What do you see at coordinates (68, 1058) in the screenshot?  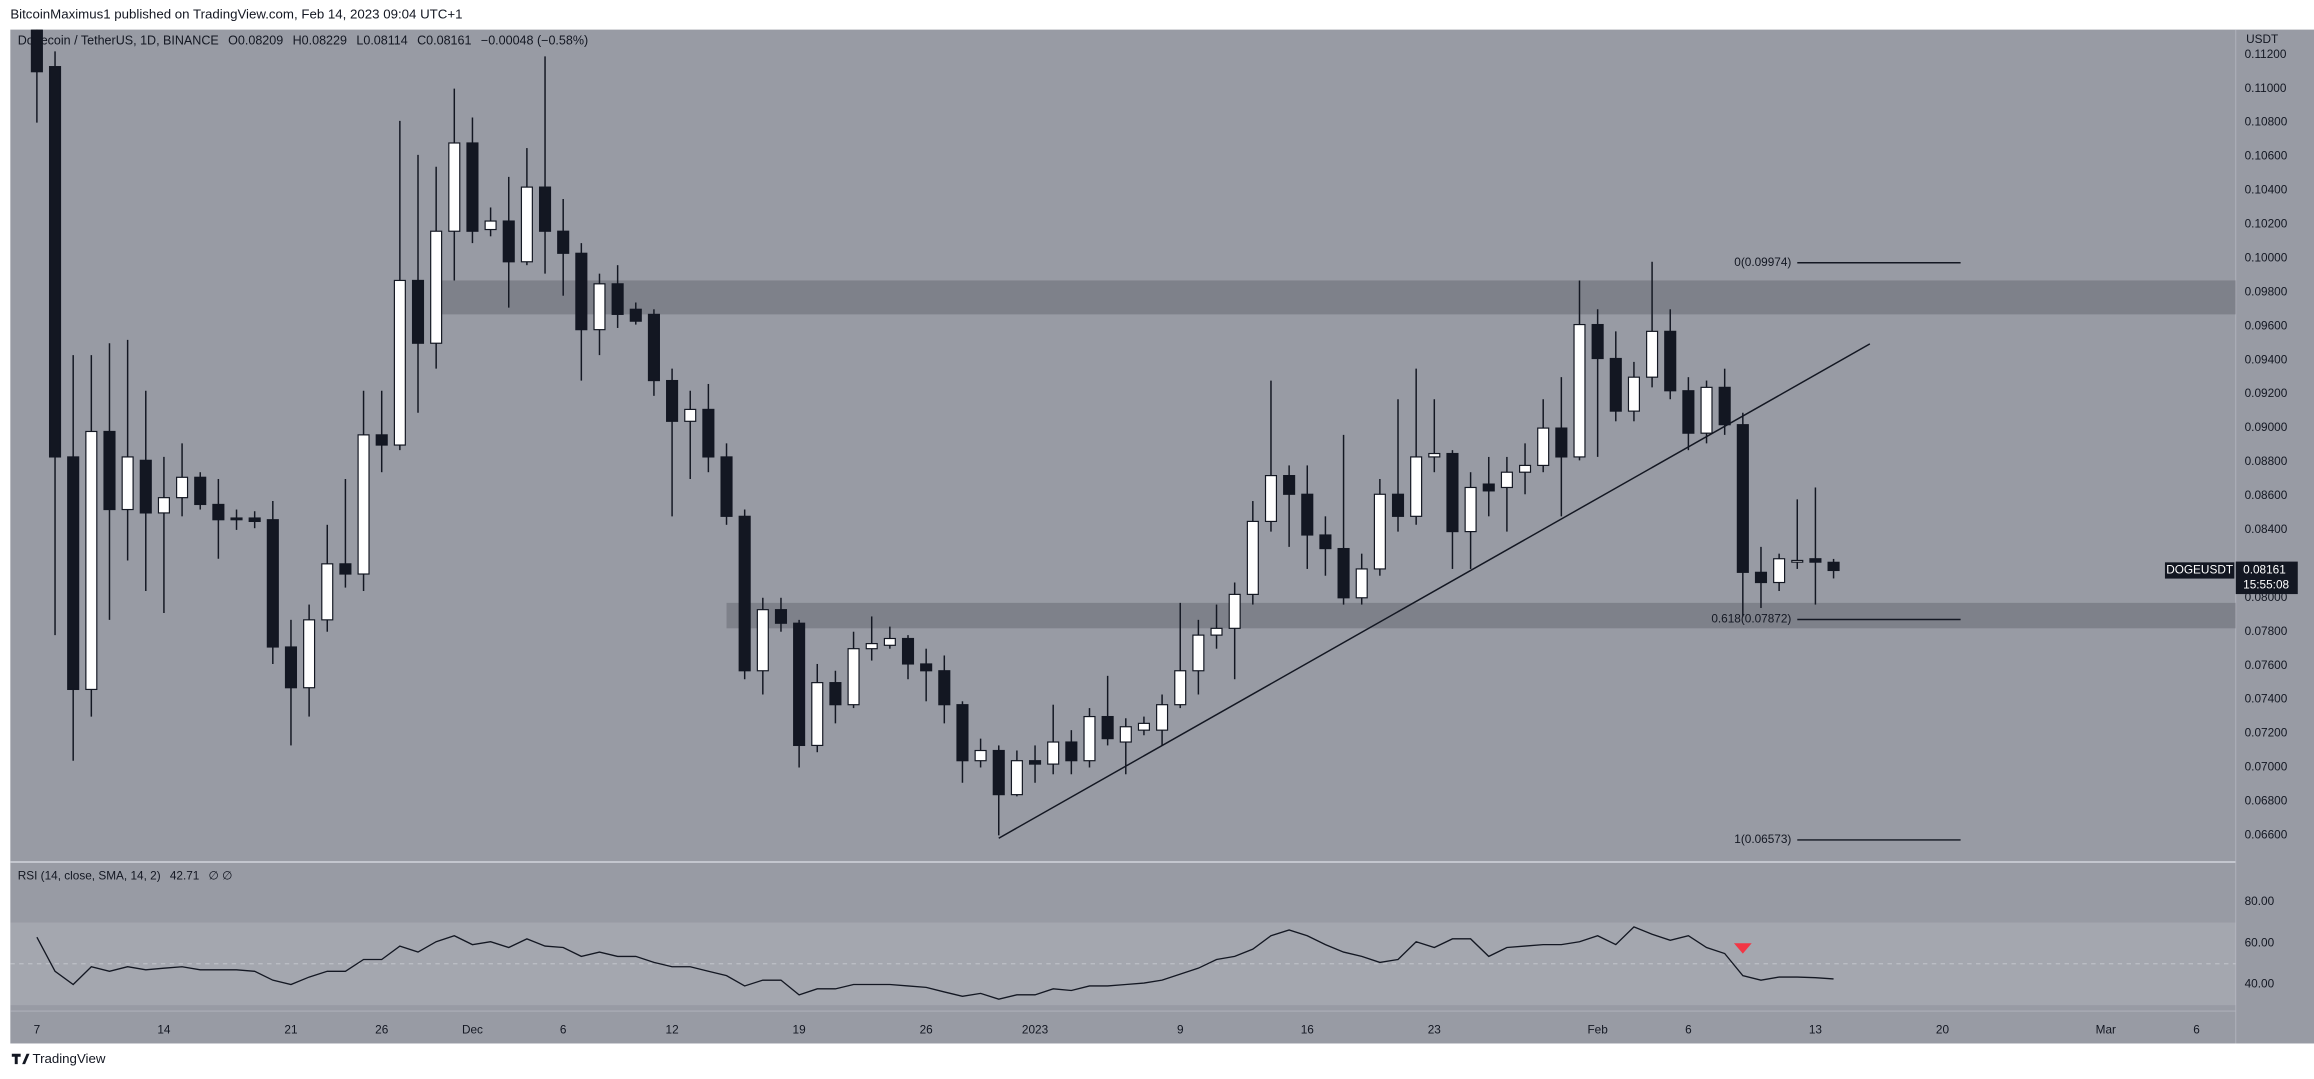 I see `footer-brand: TradingView` at bounding box center [68, 1058].